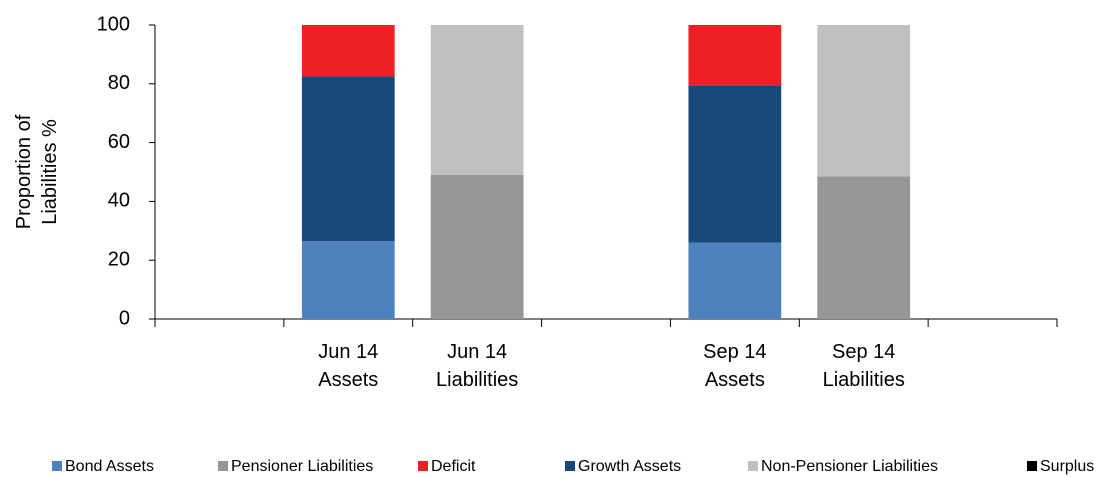 This screenshot has width=1111, height=477. What do you see at coordinates (348, 366) in the screenshot?
I see `x-tick-label: Jun 14 Assets` at bounding box center [348, 366].